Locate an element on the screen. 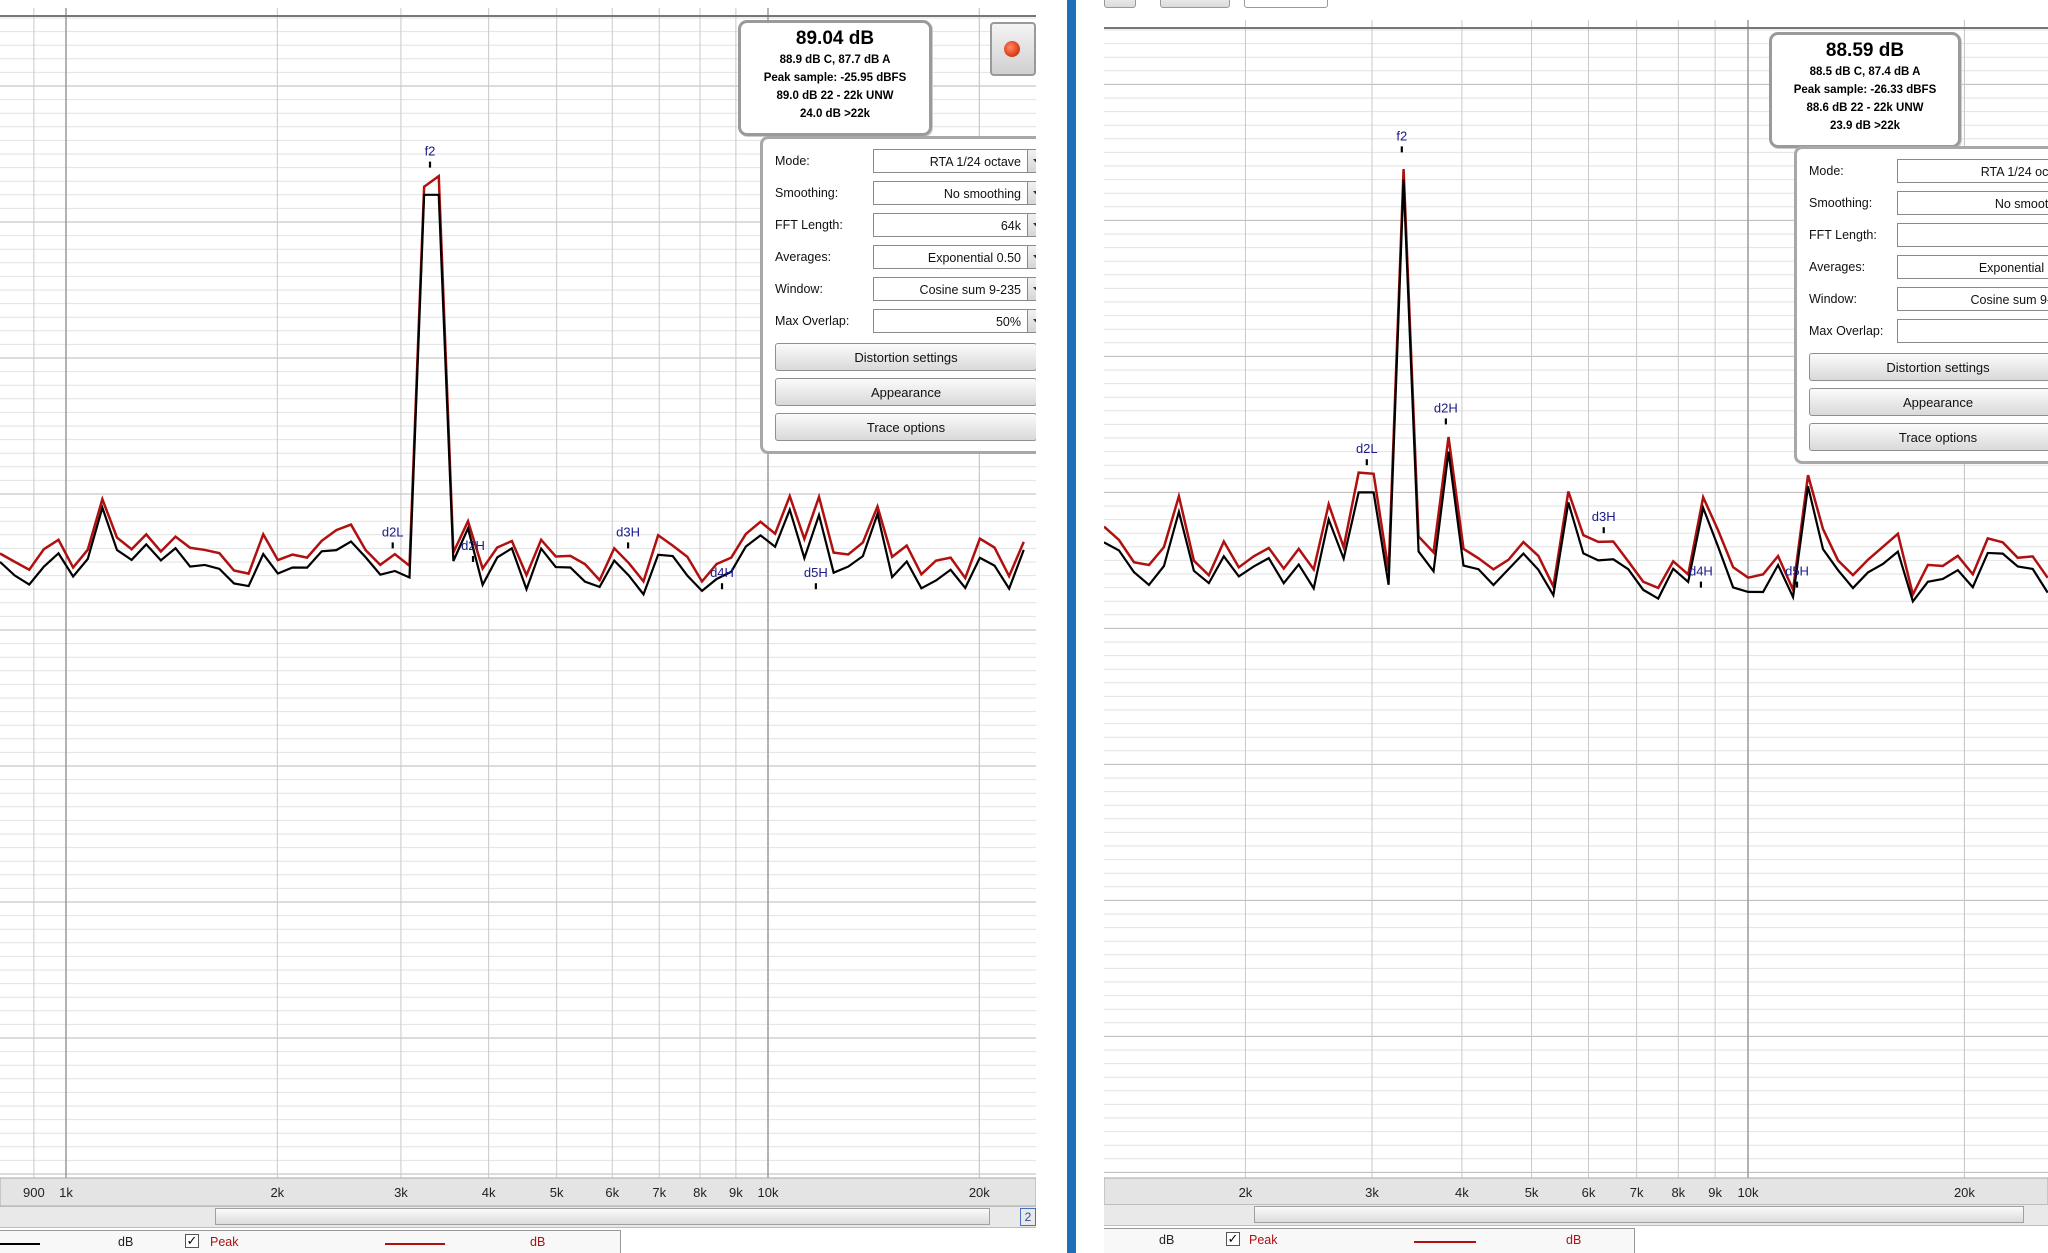 The image size is (2048, 1253). mode-select: RTA 1/24 octave is located at coordinates (950, 161).